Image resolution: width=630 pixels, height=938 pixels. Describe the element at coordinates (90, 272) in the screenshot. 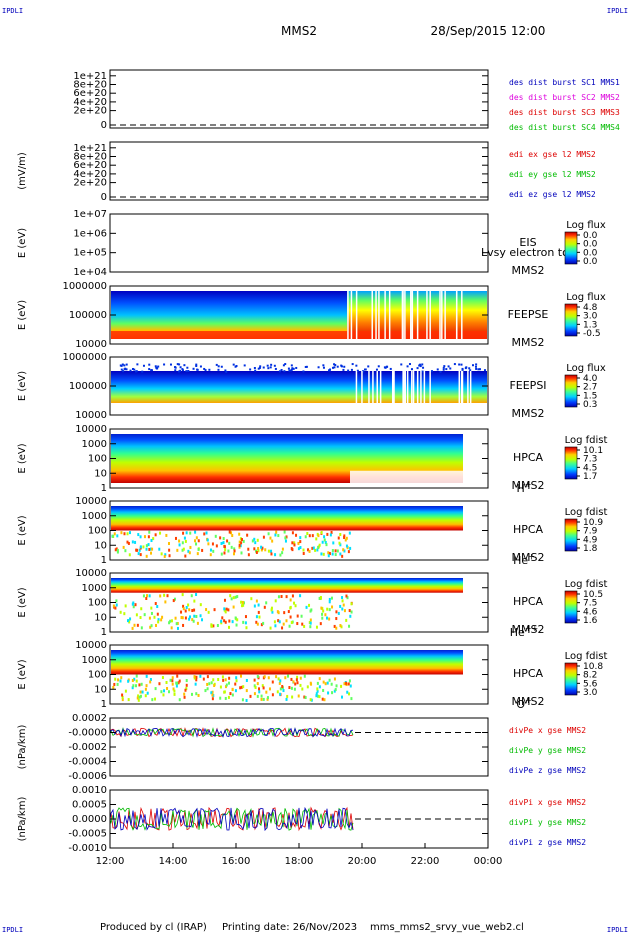

I see `y-tick-label: 1e+04` at that location.